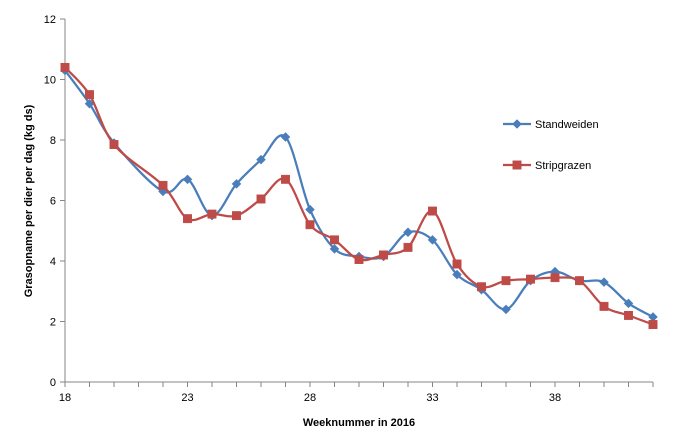  I want to click on legend-entry-standweiden: Standweiden, so click(551, 125).